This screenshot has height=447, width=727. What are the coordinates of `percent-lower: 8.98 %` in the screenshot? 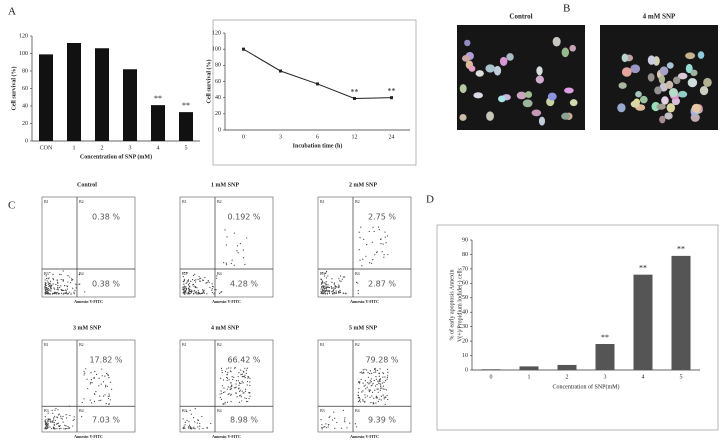 It's located at (244, 420).